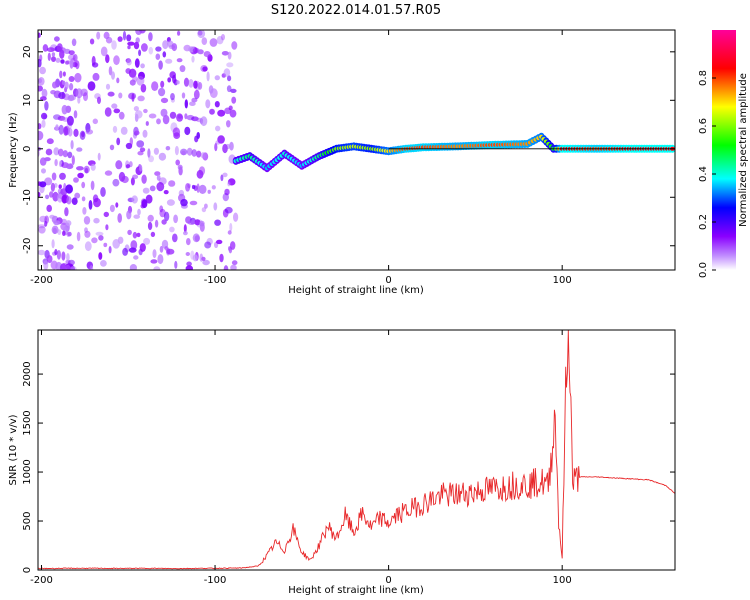  What do you see at coordinates (724, 150) in the screenshot?
I see `colorbar-gradient` at bounding box center [724, 150].